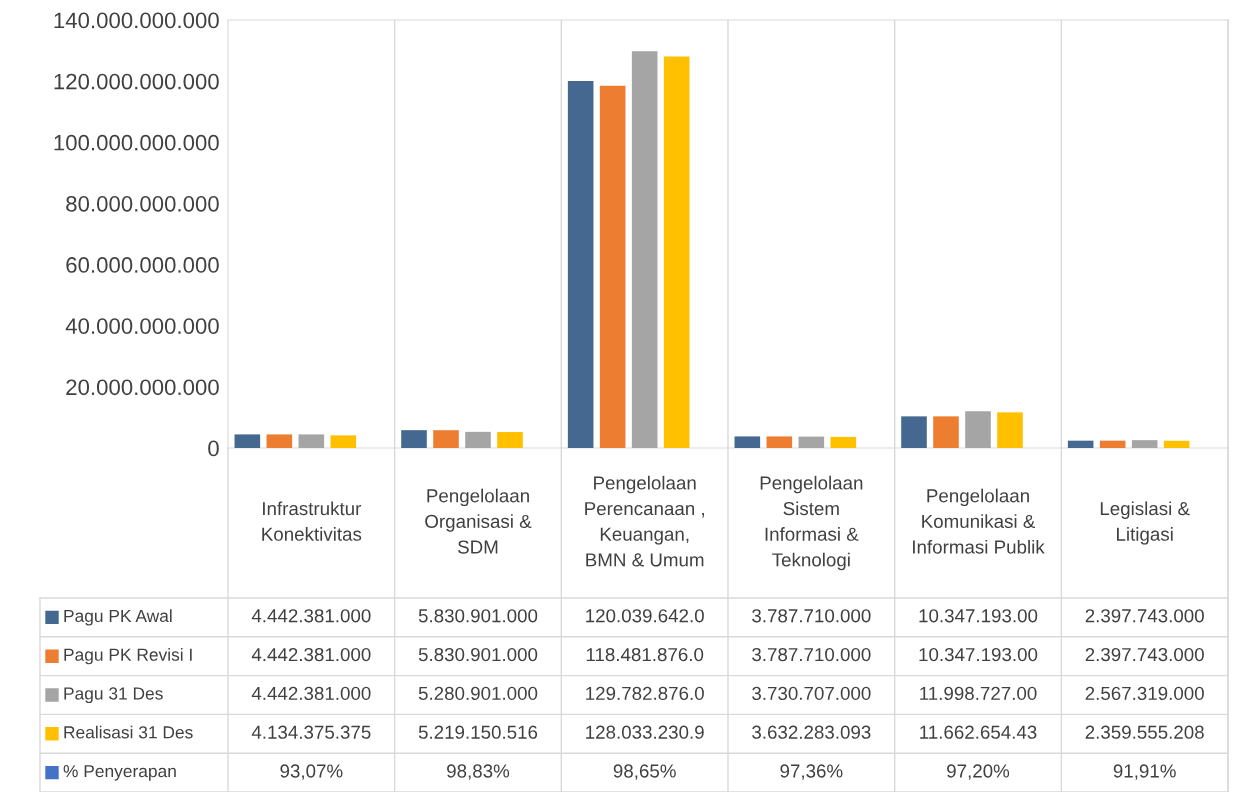  I want to click on x-tick-label: Pengelolaan Organisasi & SDM, so click(478, 521).